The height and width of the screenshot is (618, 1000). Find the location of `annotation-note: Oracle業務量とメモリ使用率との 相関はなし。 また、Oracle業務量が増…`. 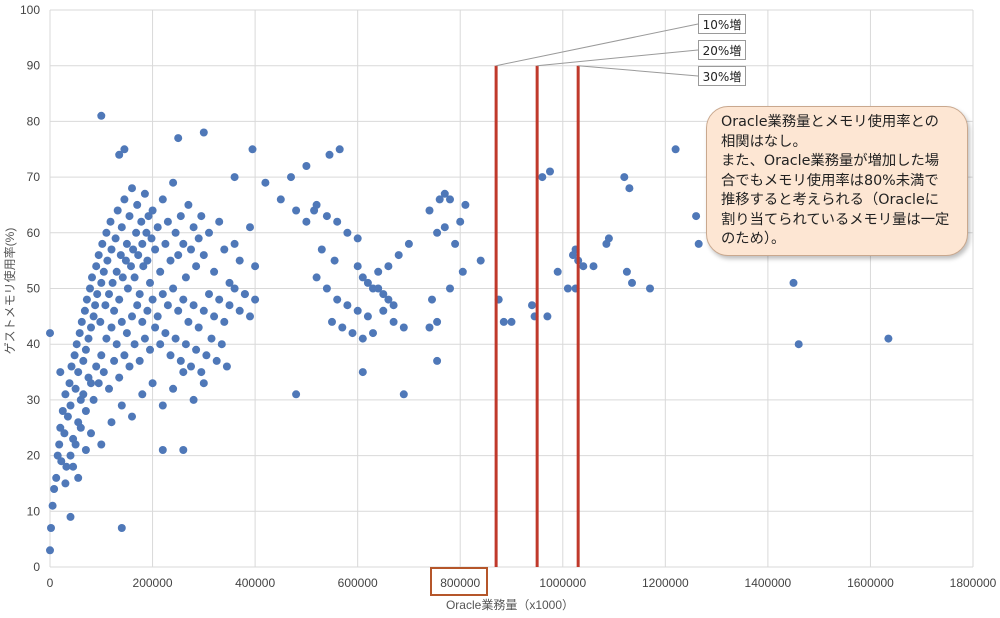

annotation-note: Oracle業務量とメモリ使用率との 相関はなし。 また、Oracle業務量が増… is located at coordinates (837, 181).